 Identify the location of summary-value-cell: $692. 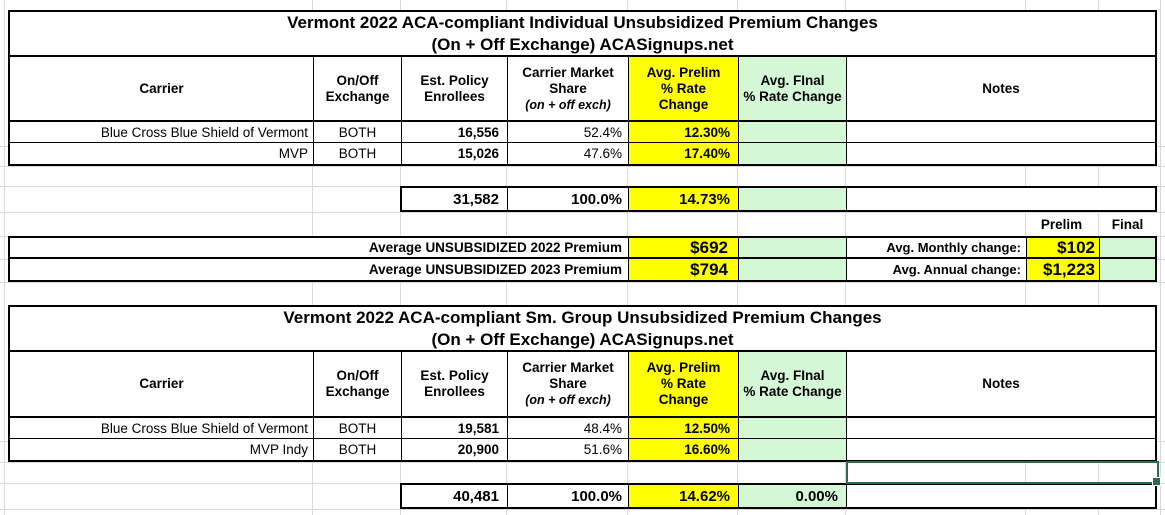
(684, 248).